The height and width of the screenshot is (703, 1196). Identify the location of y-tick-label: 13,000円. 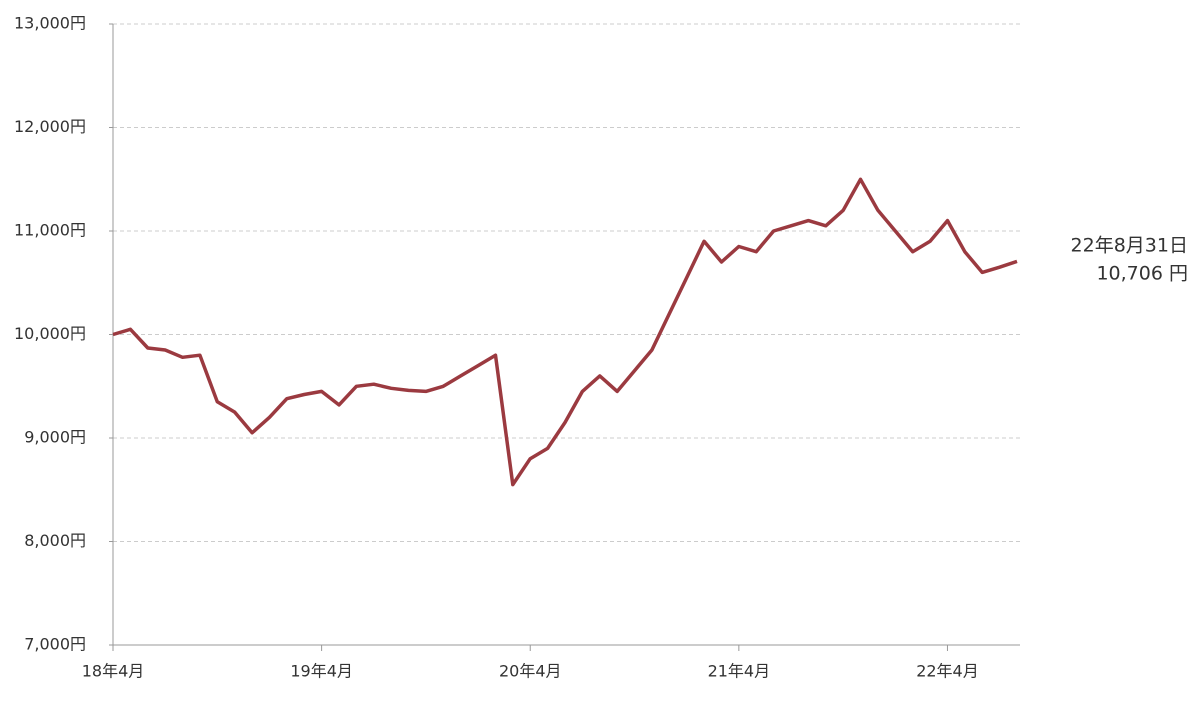
(50, 23).